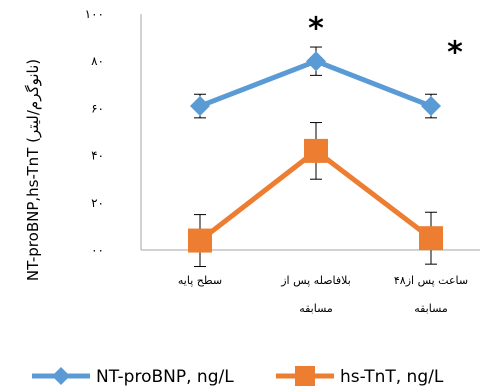 Image resolution: width=486 pixels, height=390 pixels. I want to click on y-tick-label: ۸۰, so click(97, 61).